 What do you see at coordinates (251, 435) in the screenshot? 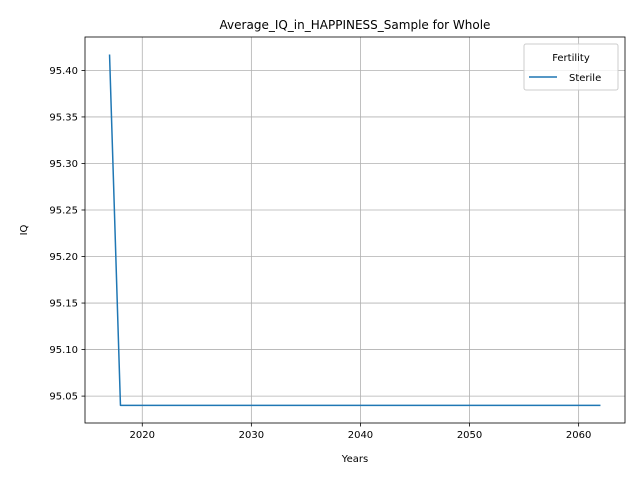
I see `x-tick-label: 2030` at bounding box center [251, 435].